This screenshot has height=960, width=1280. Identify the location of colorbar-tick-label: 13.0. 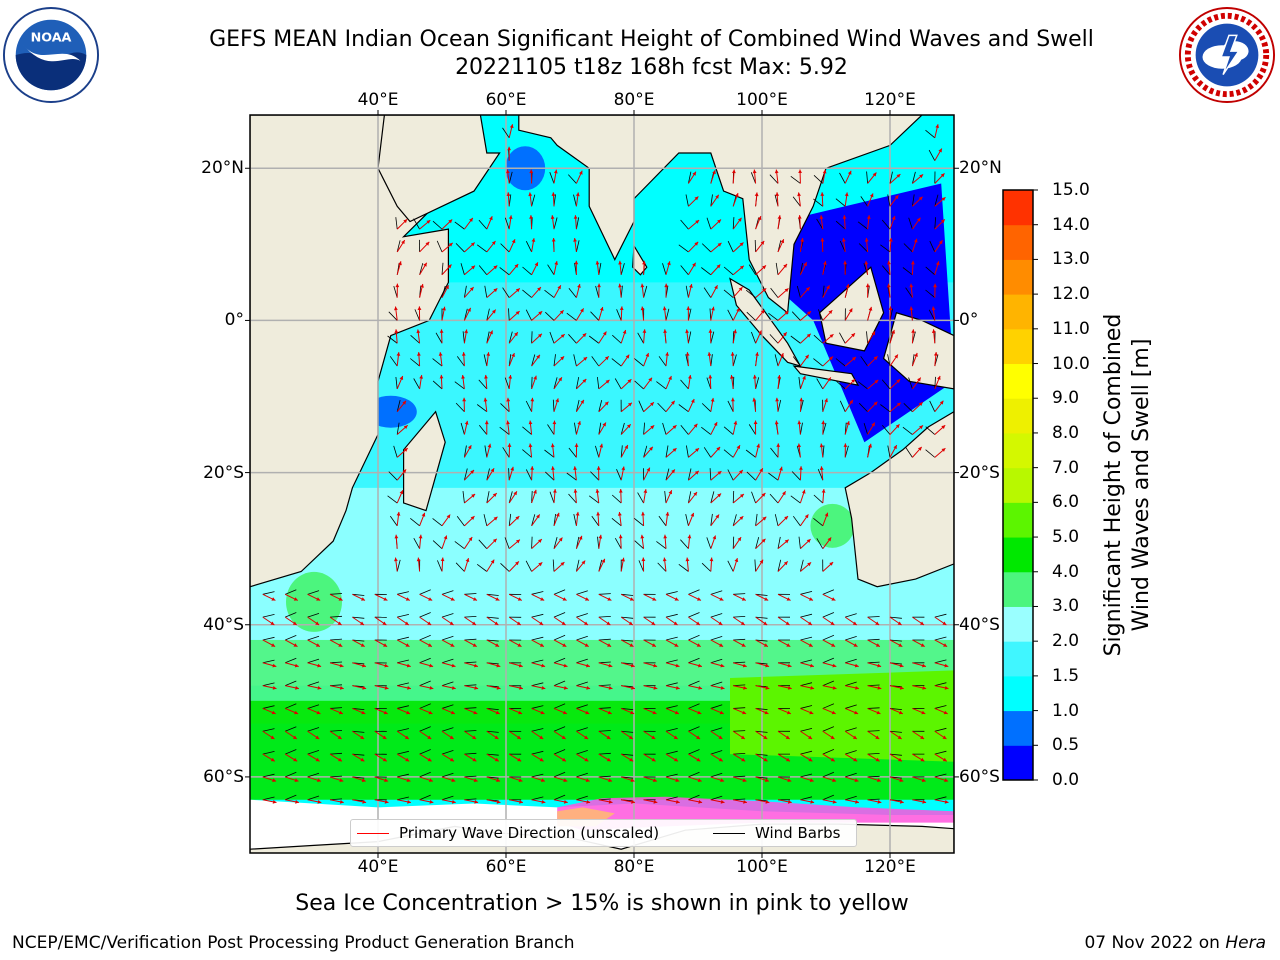
(1071, 259).